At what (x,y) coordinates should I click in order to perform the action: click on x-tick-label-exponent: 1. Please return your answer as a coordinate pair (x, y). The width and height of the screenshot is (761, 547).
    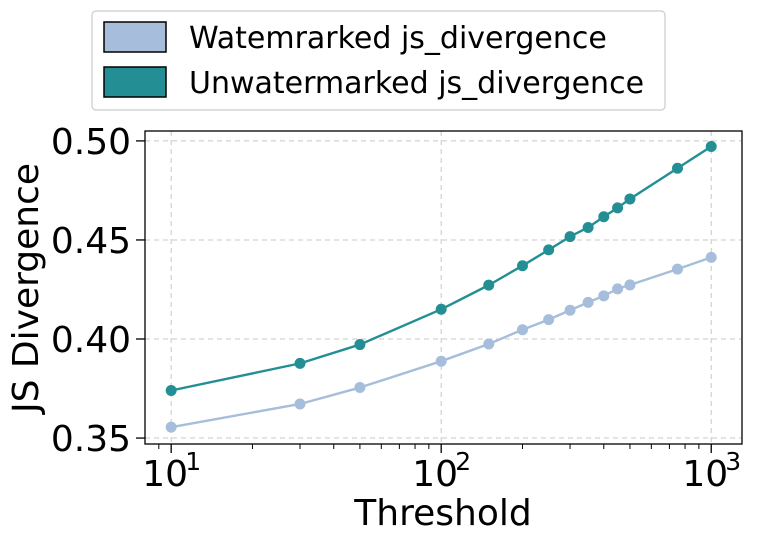
    Looking at the image, I should click on (193, 461).